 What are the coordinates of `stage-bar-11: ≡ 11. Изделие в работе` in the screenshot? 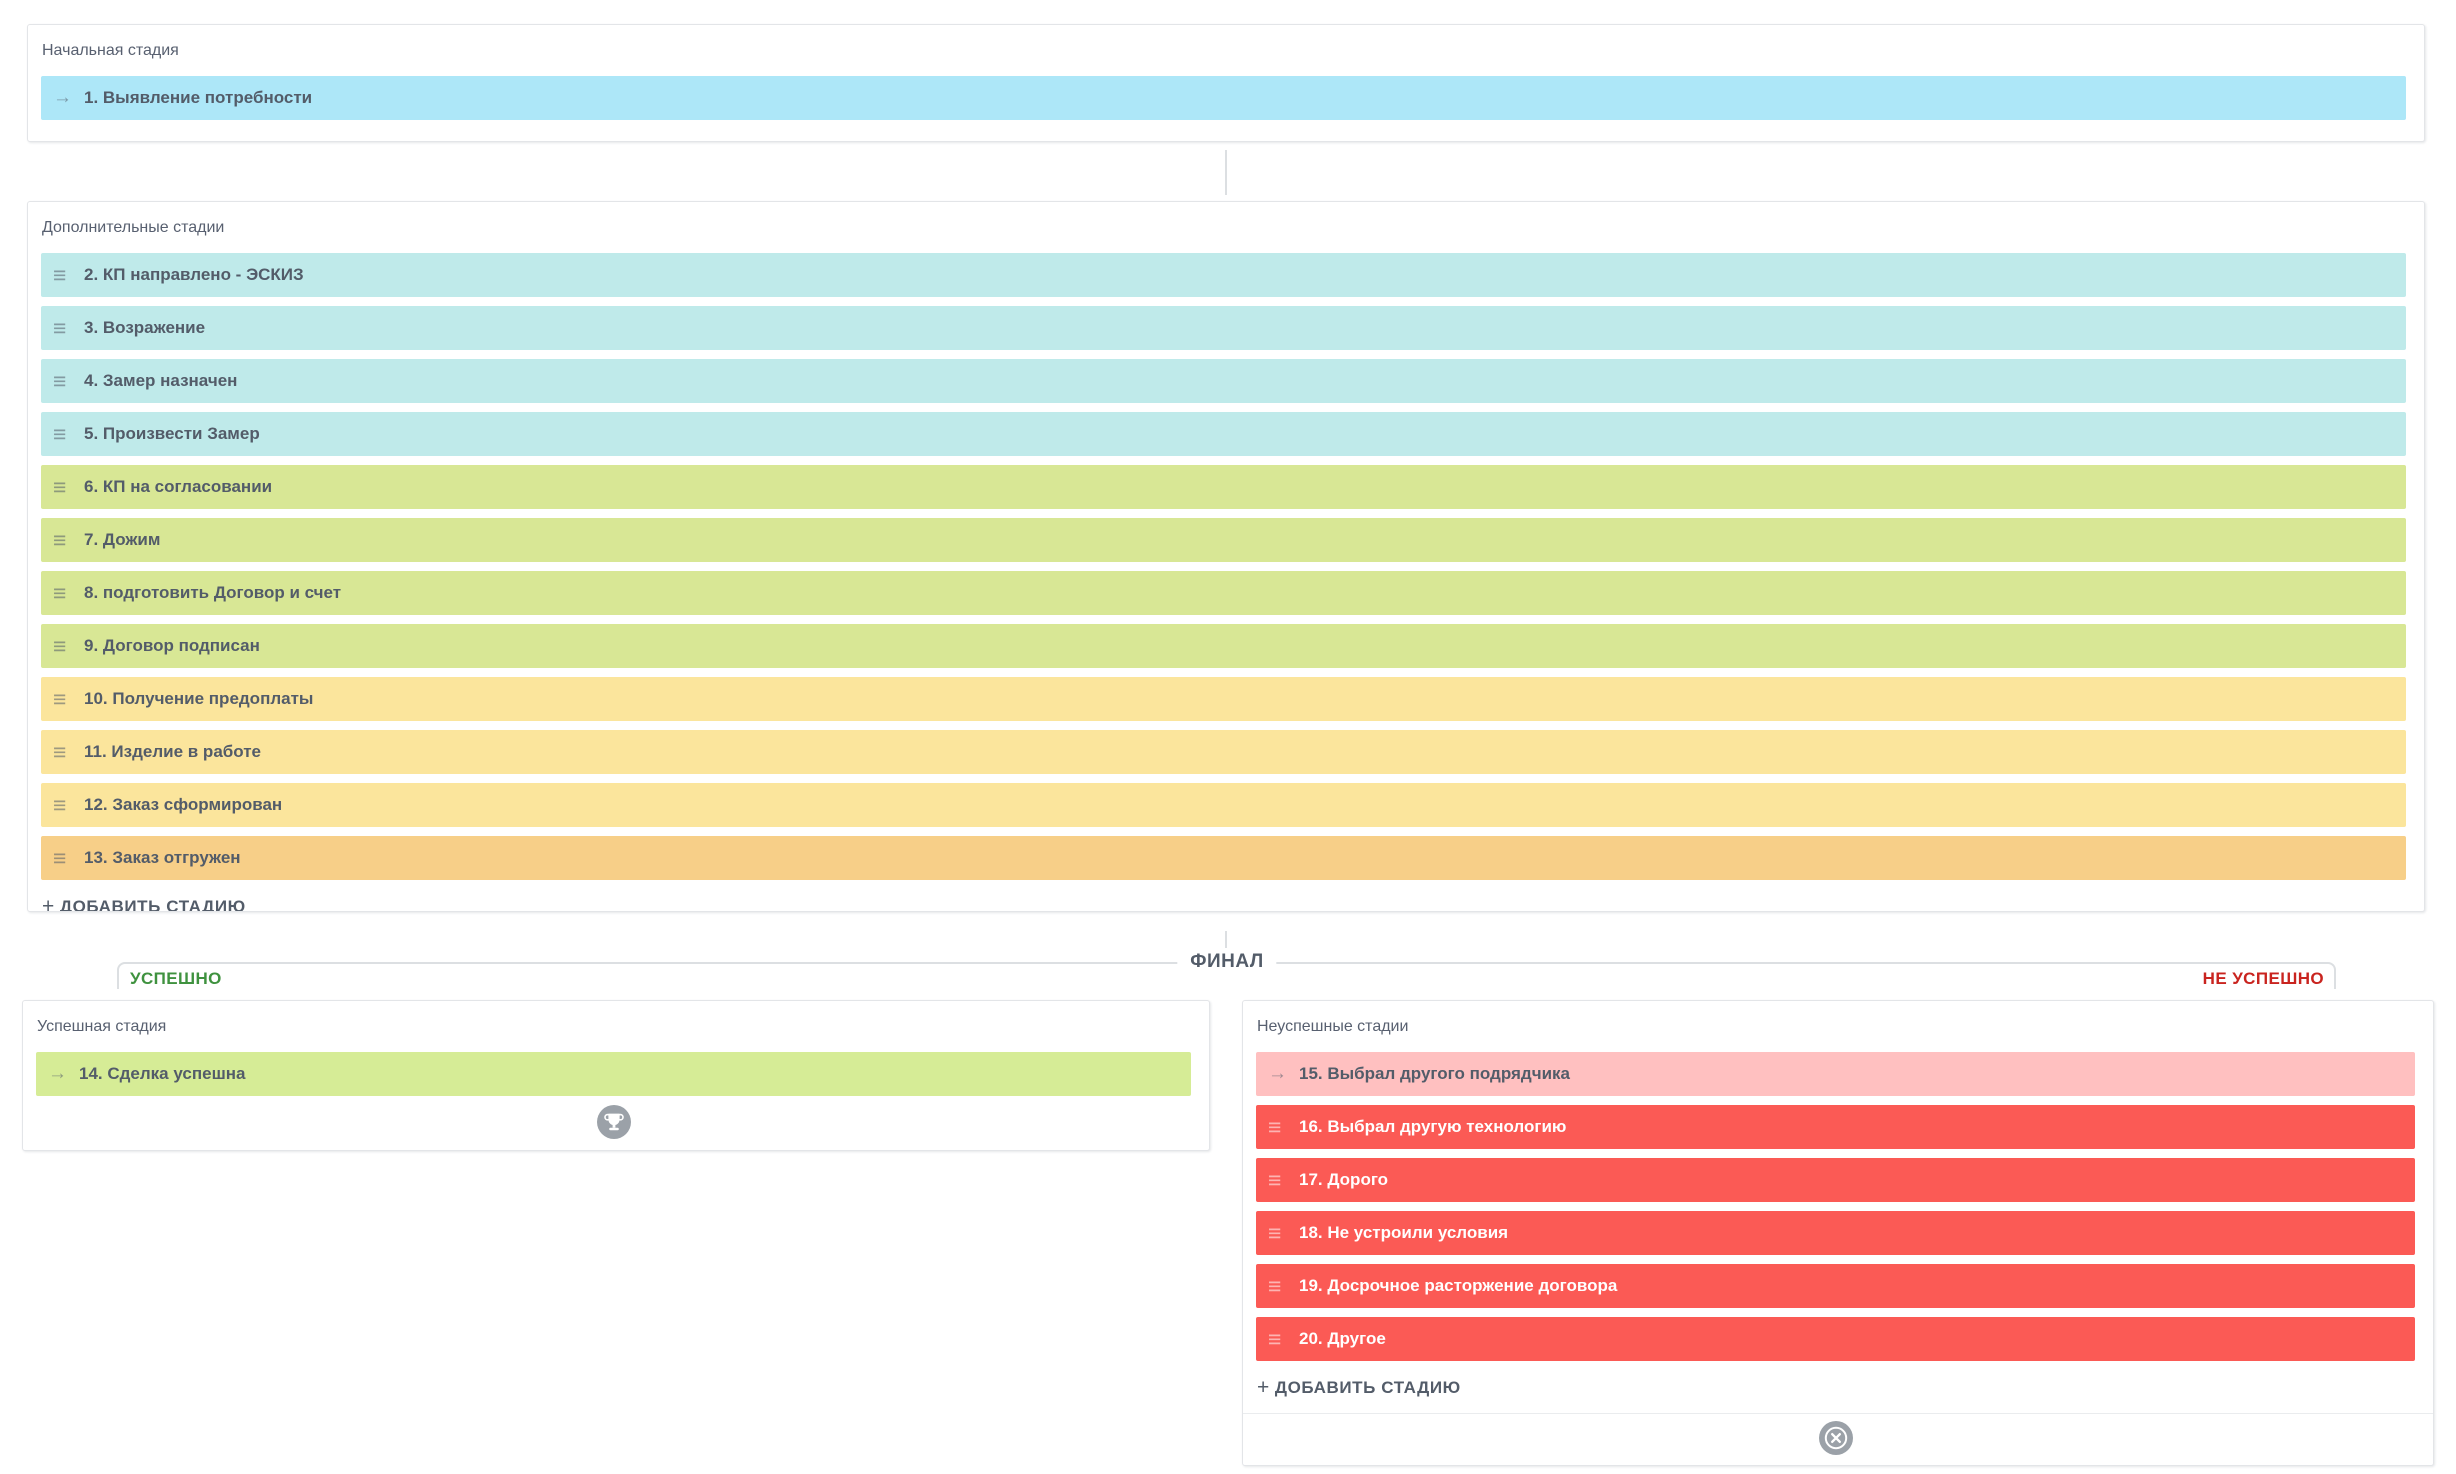 It's located at (1223, 752).